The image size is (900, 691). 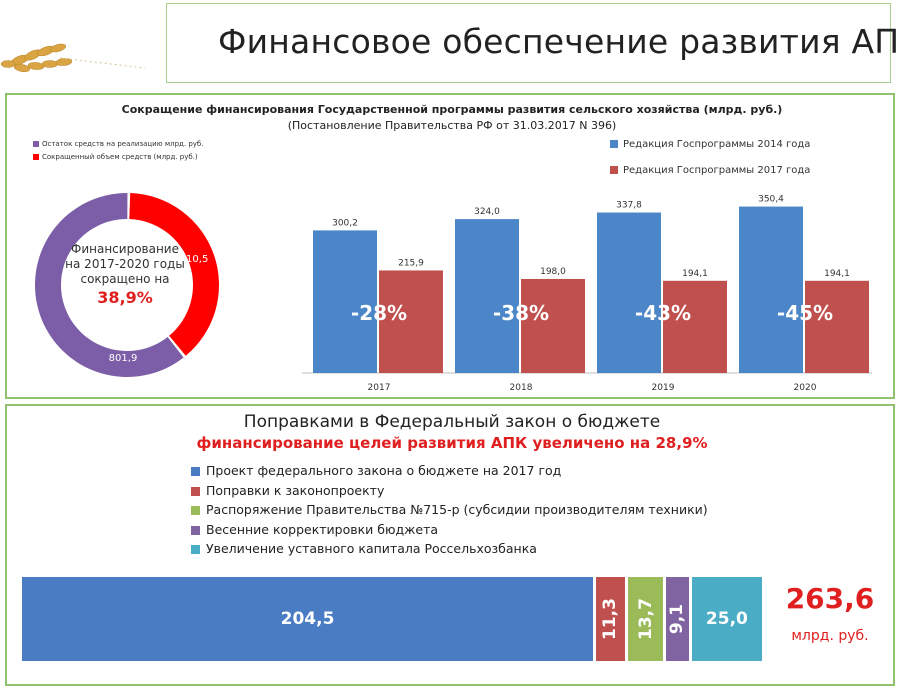 I want to click on donut-legend-item: Остаток средств на реализацию млрд. руб., so click(x=118, y=144).